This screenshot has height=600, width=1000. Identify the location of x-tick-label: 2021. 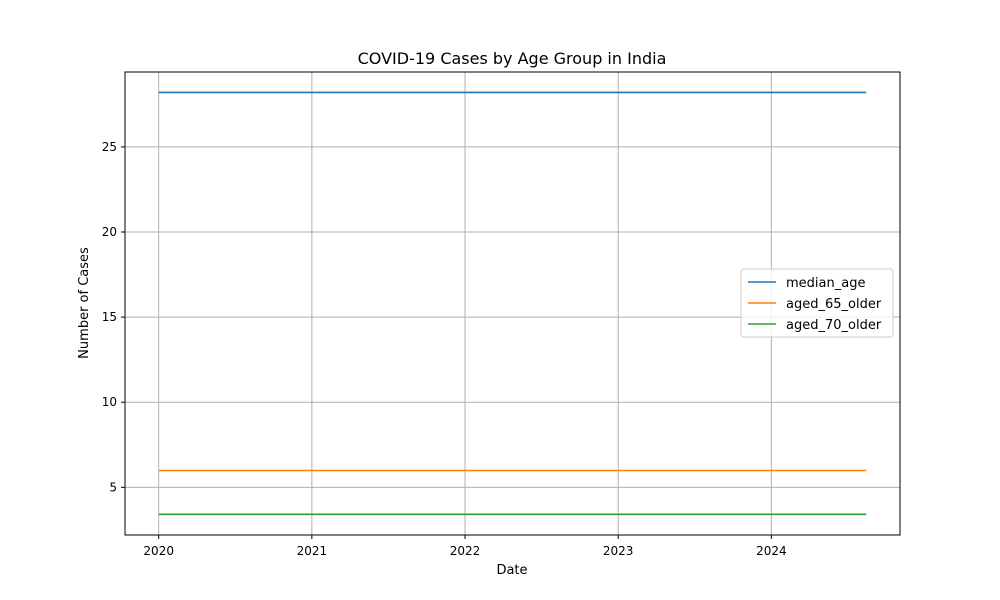
(312, 551).